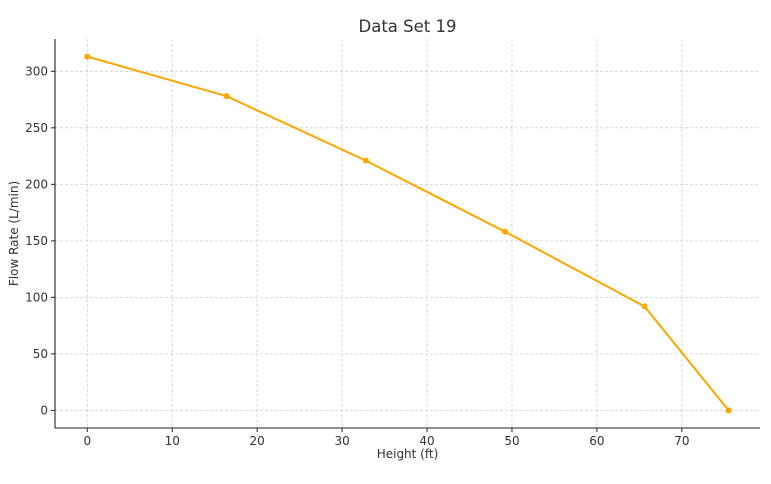  Describe the element at coordinates (44, 410) in the screenshot. I see `y-tick-label: 0` at that location.